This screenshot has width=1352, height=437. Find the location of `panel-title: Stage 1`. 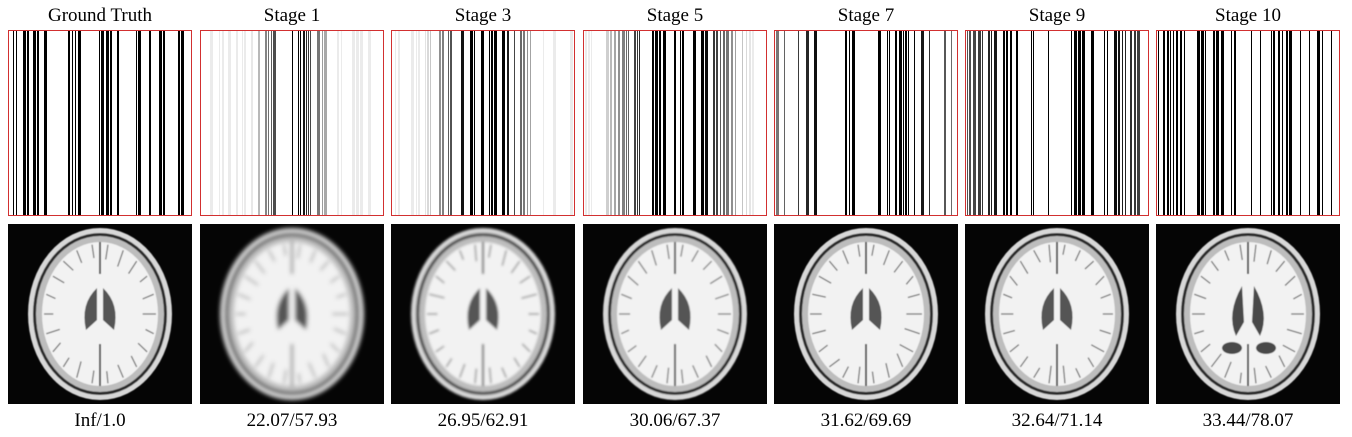

panel-title: Stage 1 is located at coordinates (292, 15).